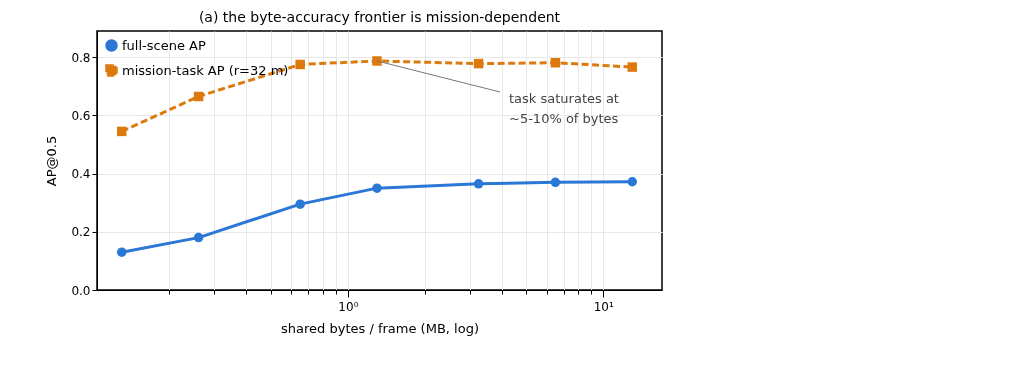  I want to click on y-tick-label: 0.6, so click(81, 115).